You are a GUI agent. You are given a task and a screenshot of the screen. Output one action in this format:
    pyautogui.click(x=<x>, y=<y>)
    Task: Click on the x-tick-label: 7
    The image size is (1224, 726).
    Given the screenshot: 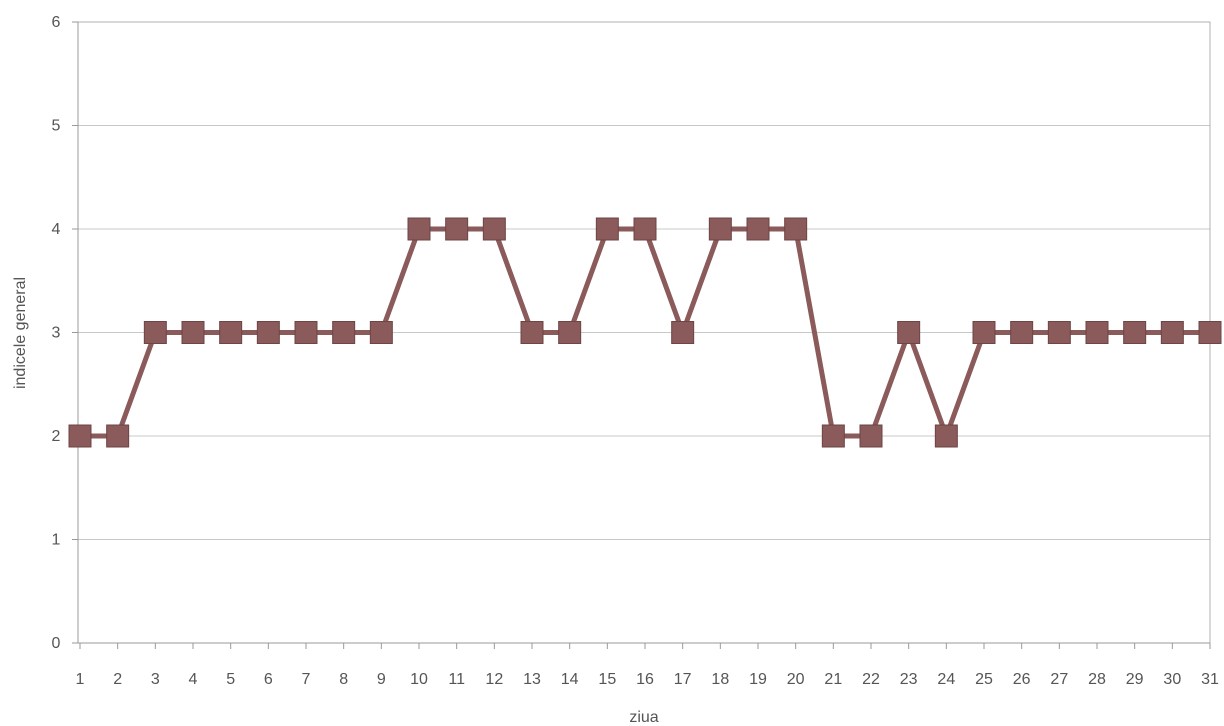 What is the action you would take?
    pyautogui.click(x=306, y=679)
    